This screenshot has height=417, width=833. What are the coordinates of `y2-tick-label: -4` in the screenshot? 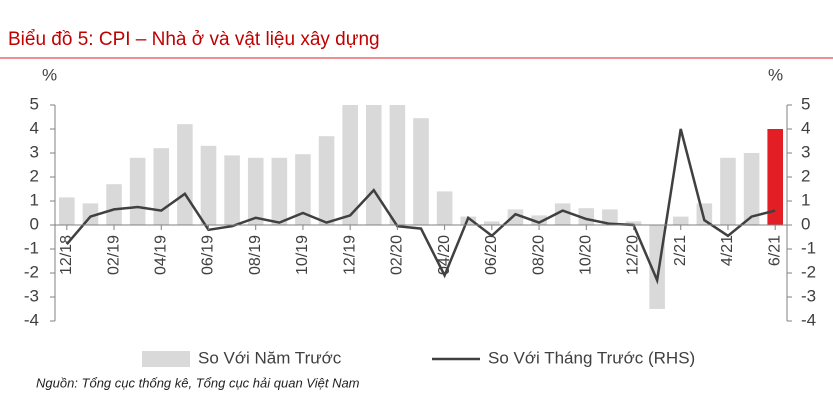 It's located at (808, 319).